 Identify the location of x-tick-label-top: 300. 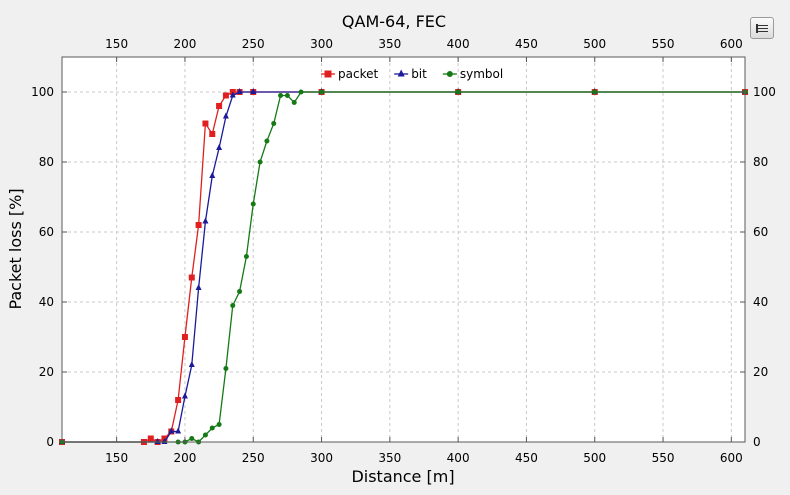
(321, 44).